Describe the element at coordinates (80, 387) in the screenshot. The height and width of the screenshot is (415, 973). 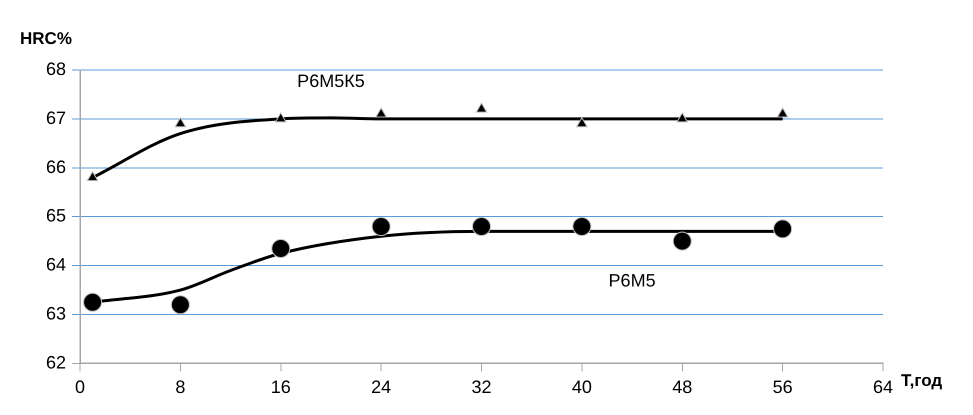
I see `x-tick-label: 0` at that location.